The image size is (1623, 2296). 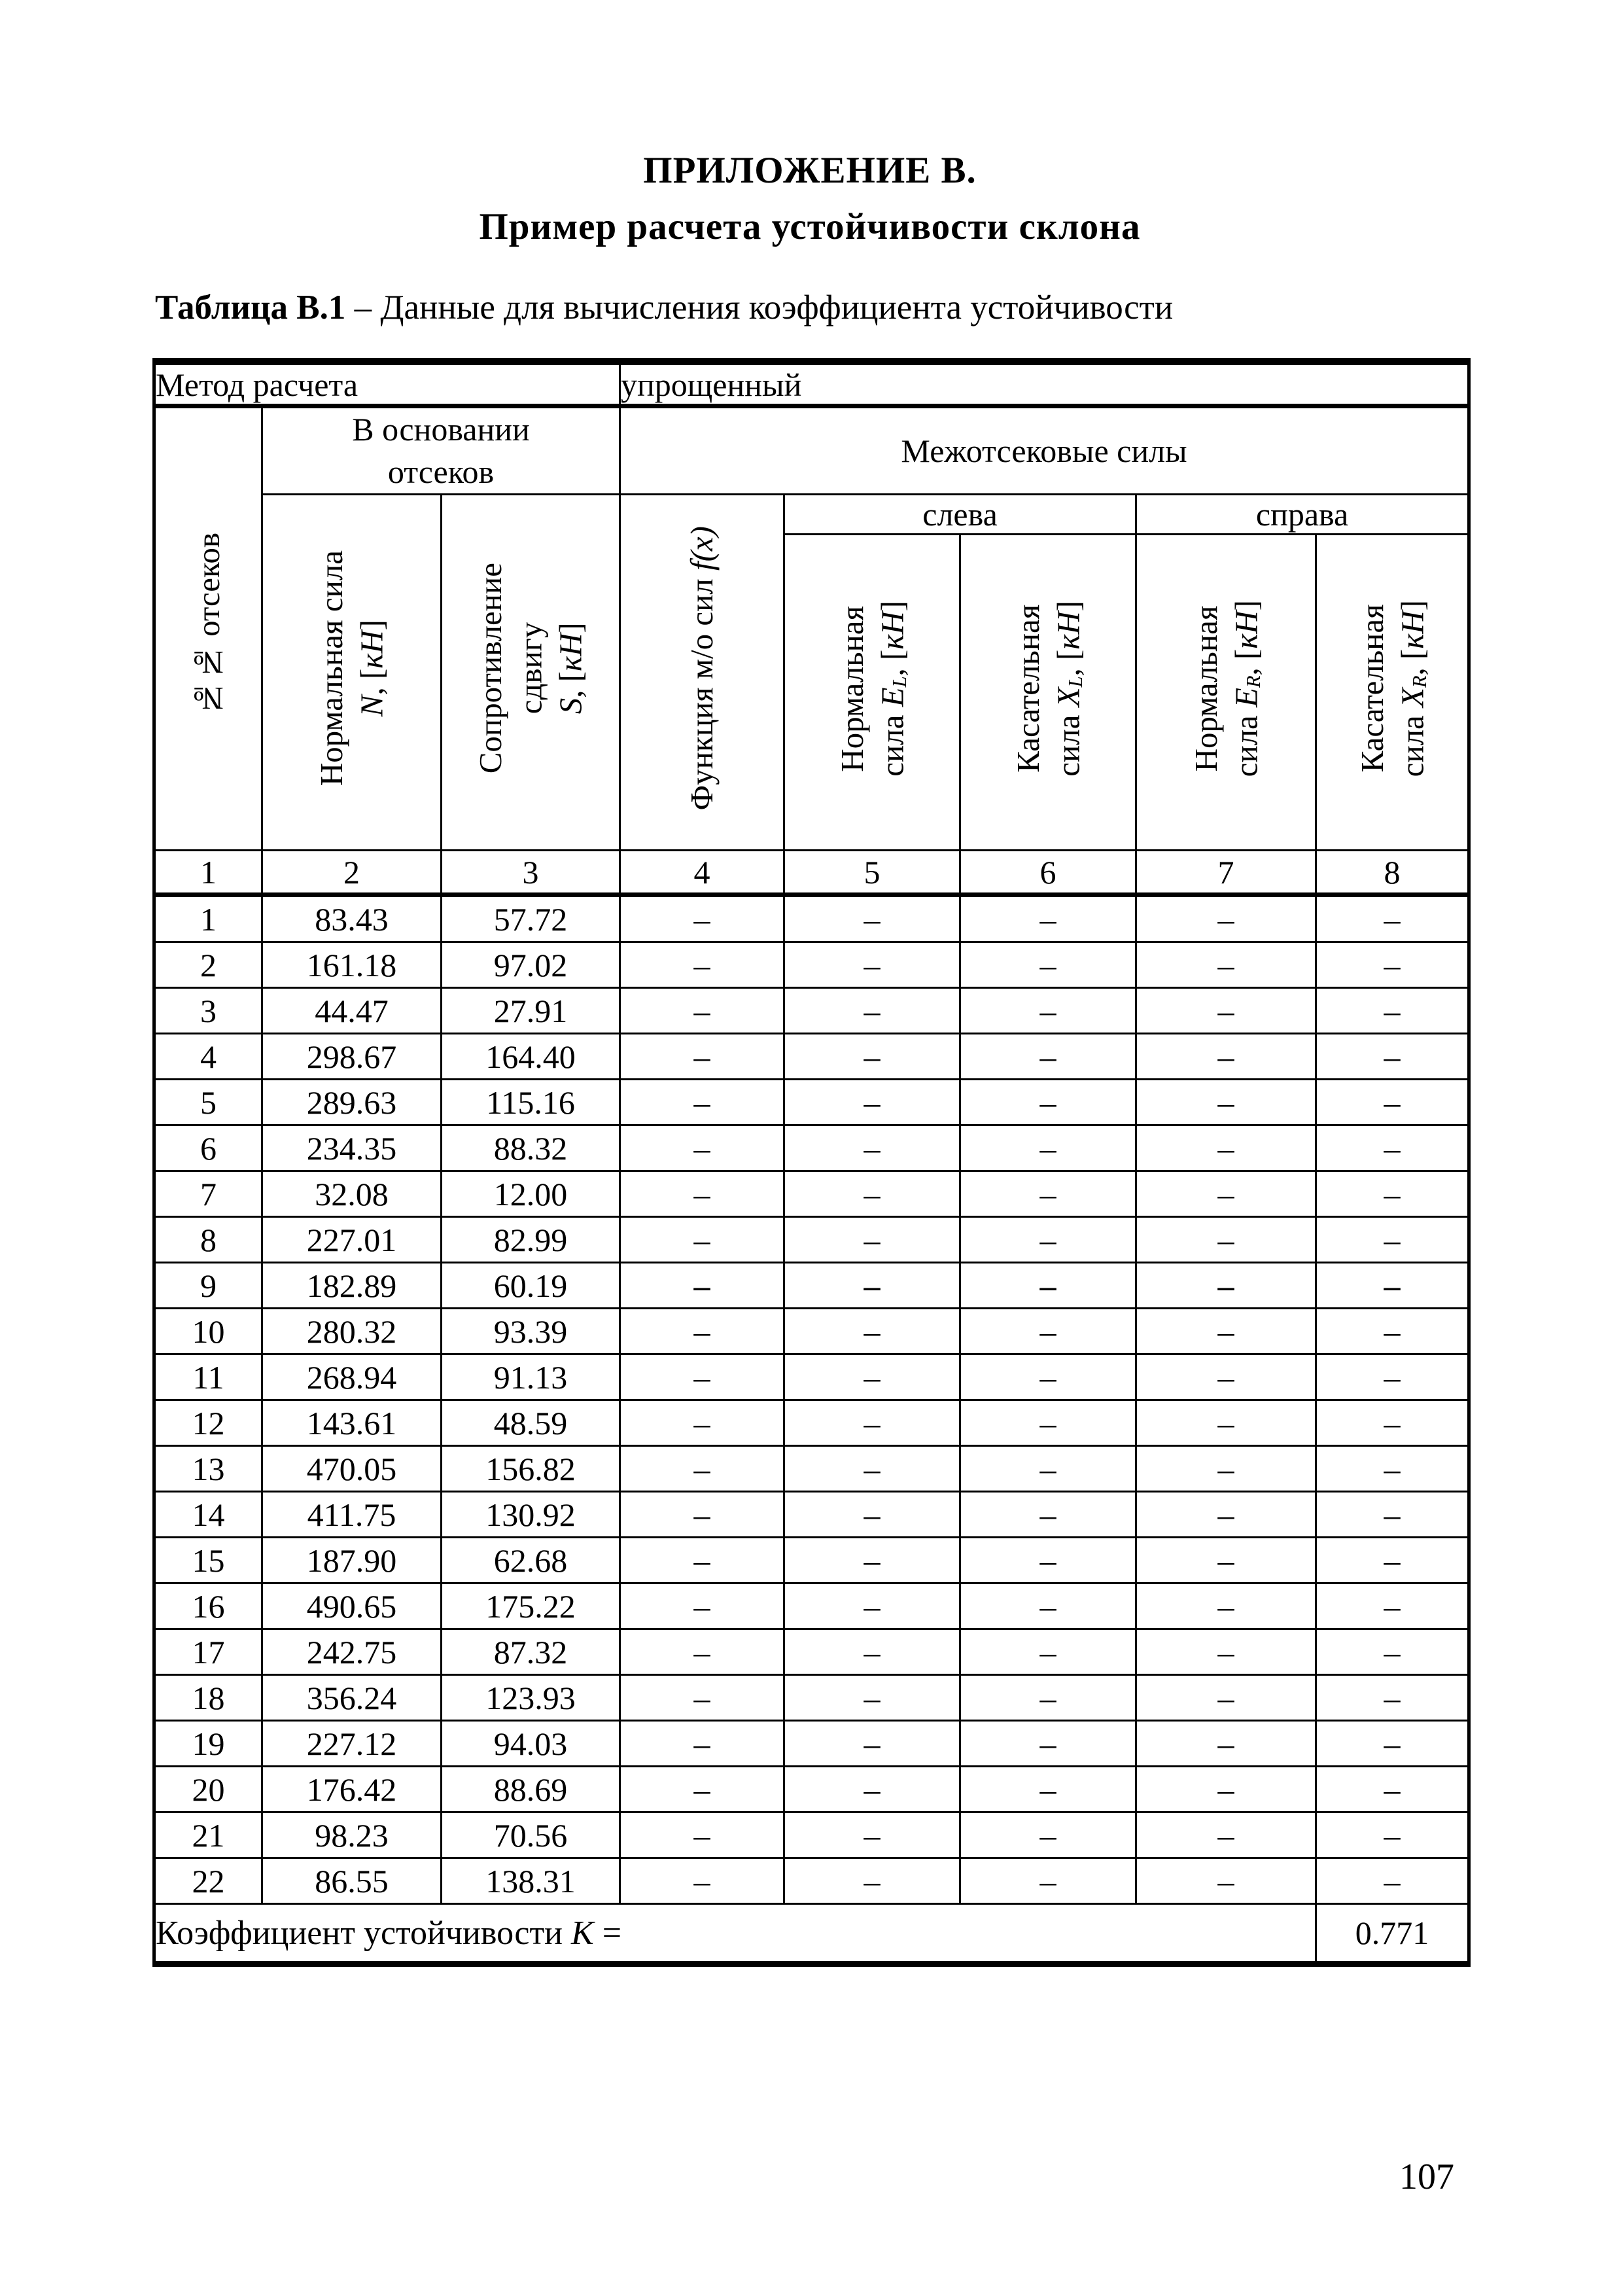 I want to click on row-number-cell: 16, so click(x=208, y=1606).